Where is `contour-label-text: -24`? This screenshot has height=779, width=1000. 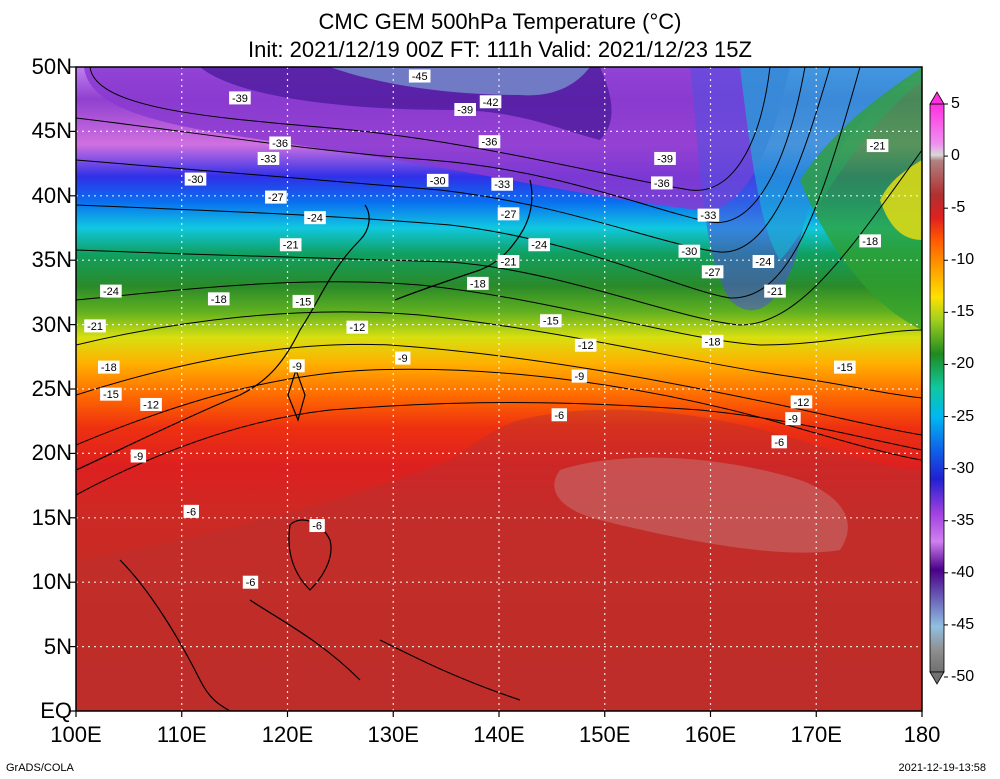 contour-label-text: -24 is located at coordinates (539, 246).